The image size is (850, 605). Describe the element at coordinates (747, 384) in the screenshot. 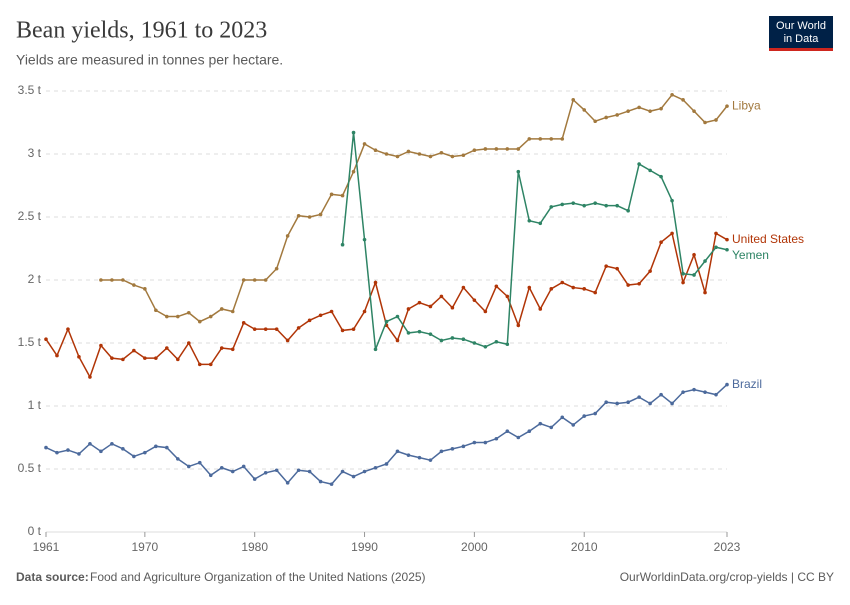

I see `legend-label: Brazil` at that location.